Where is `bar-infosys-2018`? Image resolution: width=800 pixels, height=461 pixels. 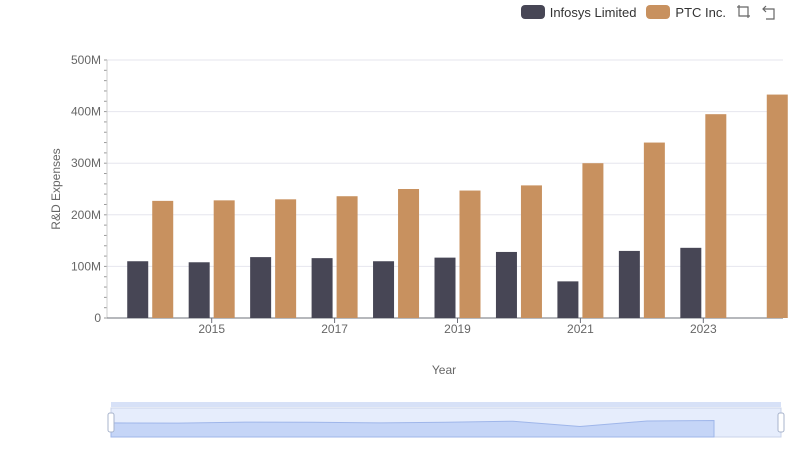 bar-infosys-2018 is located at coordinates (384, 289).